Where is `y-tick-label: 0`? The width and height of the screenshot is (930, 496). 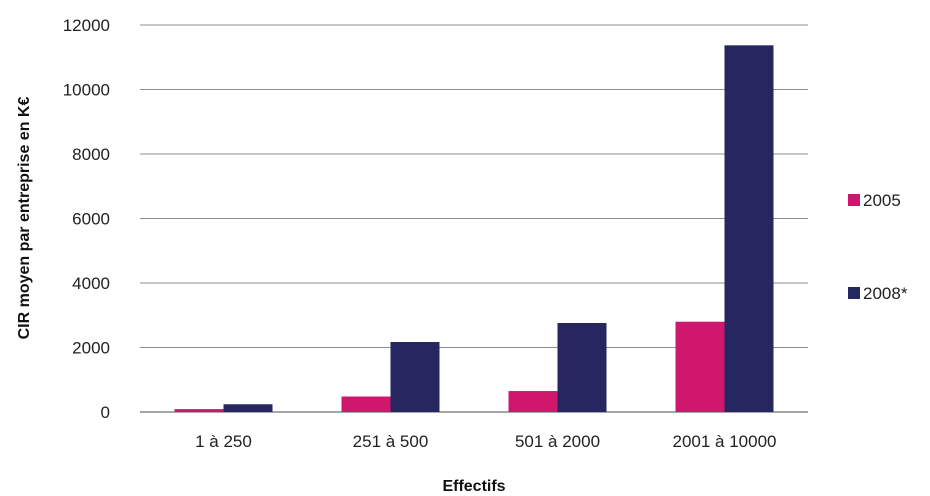
y-tick-label: 0 is located at coordinates (105, 412).